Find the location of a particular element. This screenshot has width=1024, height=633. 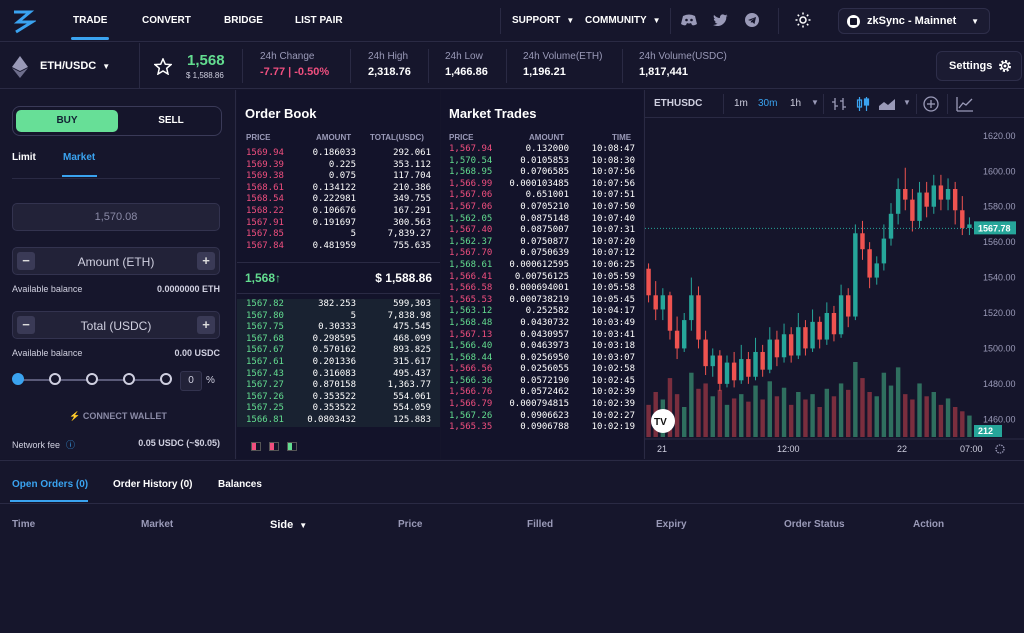

bid-row: 1567.61 0.201336 315.617 is located at coordinates (338, 362).